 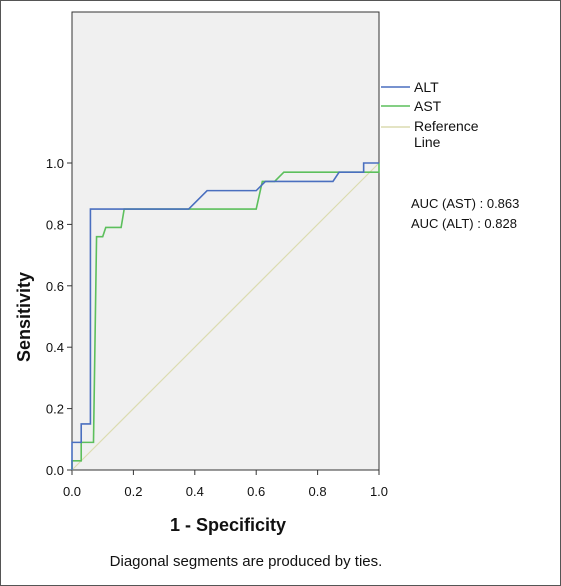 What do you see at coordinates (256, 491) in the screenshot?
I see `x-tick-label: 0.6` at bounding box center [256, 491].